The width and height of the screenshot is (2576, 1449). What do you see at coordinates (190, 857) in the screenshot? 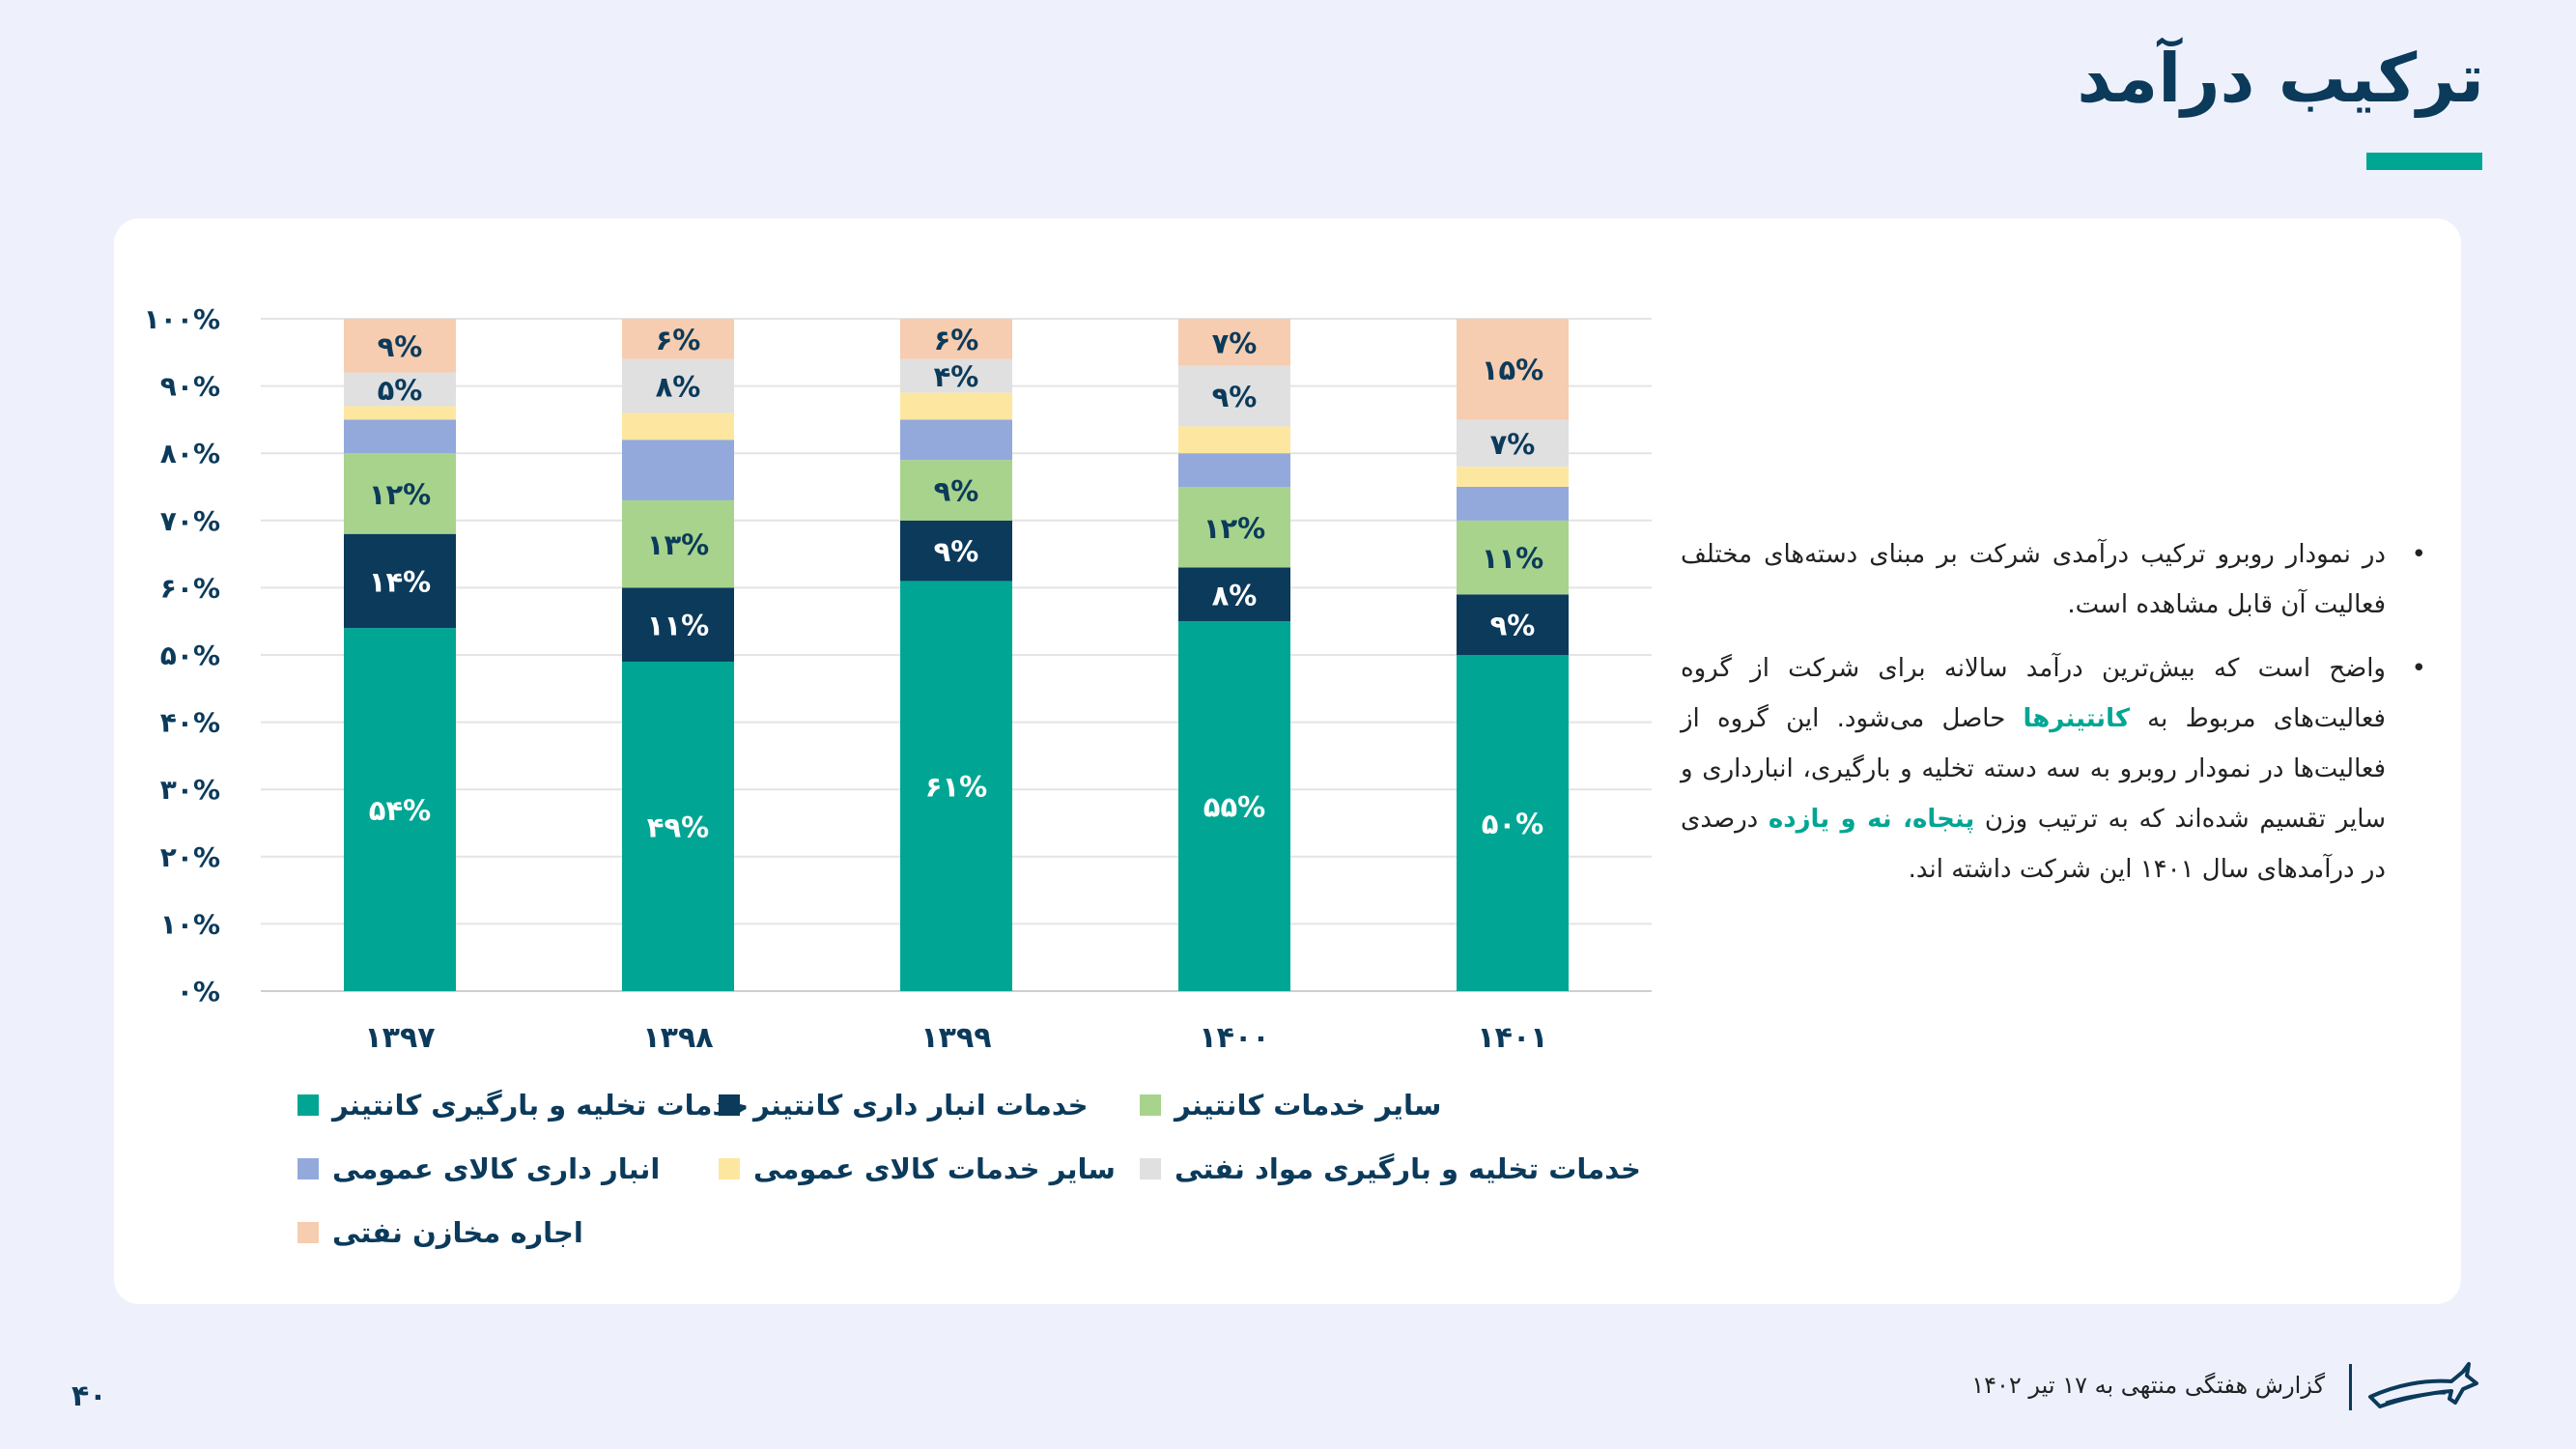
I see `y-tick-label: ۲۰%` at bounding box center [190, 857].